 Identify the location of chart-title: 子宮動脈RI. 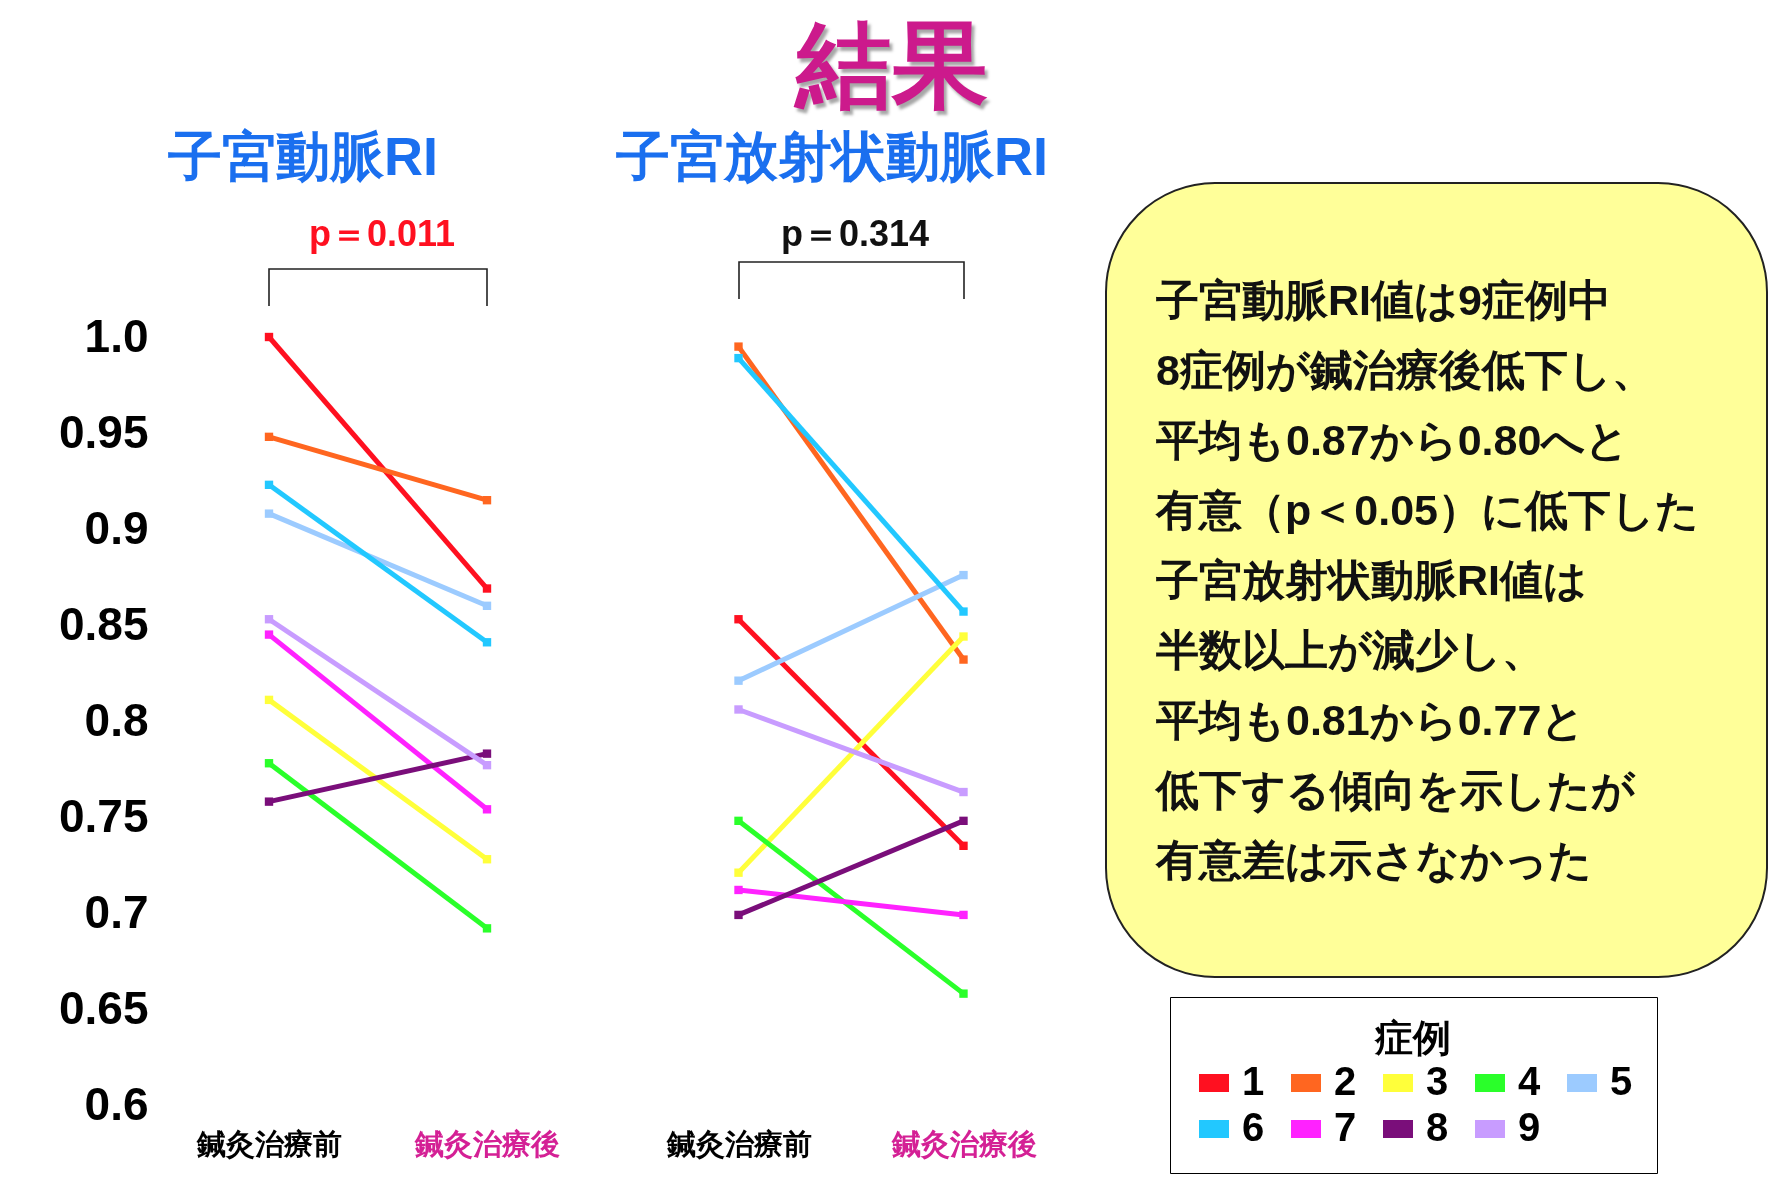
(303, 156).